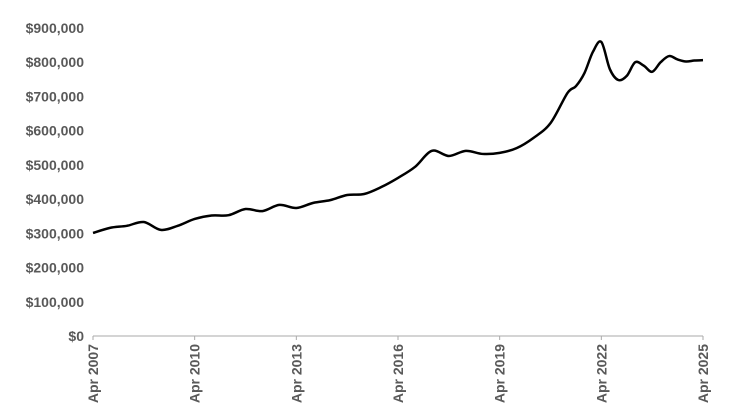 This screenshot has width=735, height=420. What do you see at coordinates (55, 131) in the screenshot?
I see `y-tick-label: $600,000` at bounding box center [55, 131].